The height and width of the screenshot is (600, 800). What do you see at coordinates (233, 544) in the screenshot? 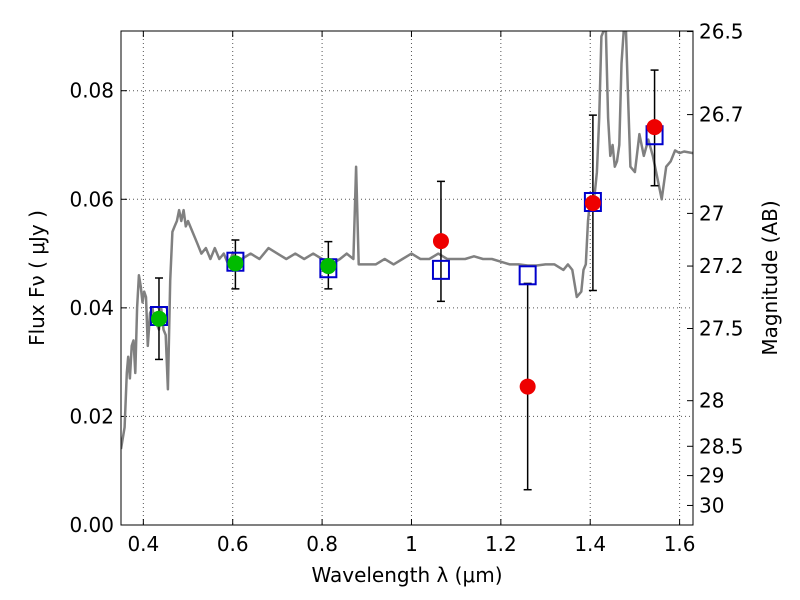
I see `x-tick-label: 0.6` at bounding box center [233, 544].